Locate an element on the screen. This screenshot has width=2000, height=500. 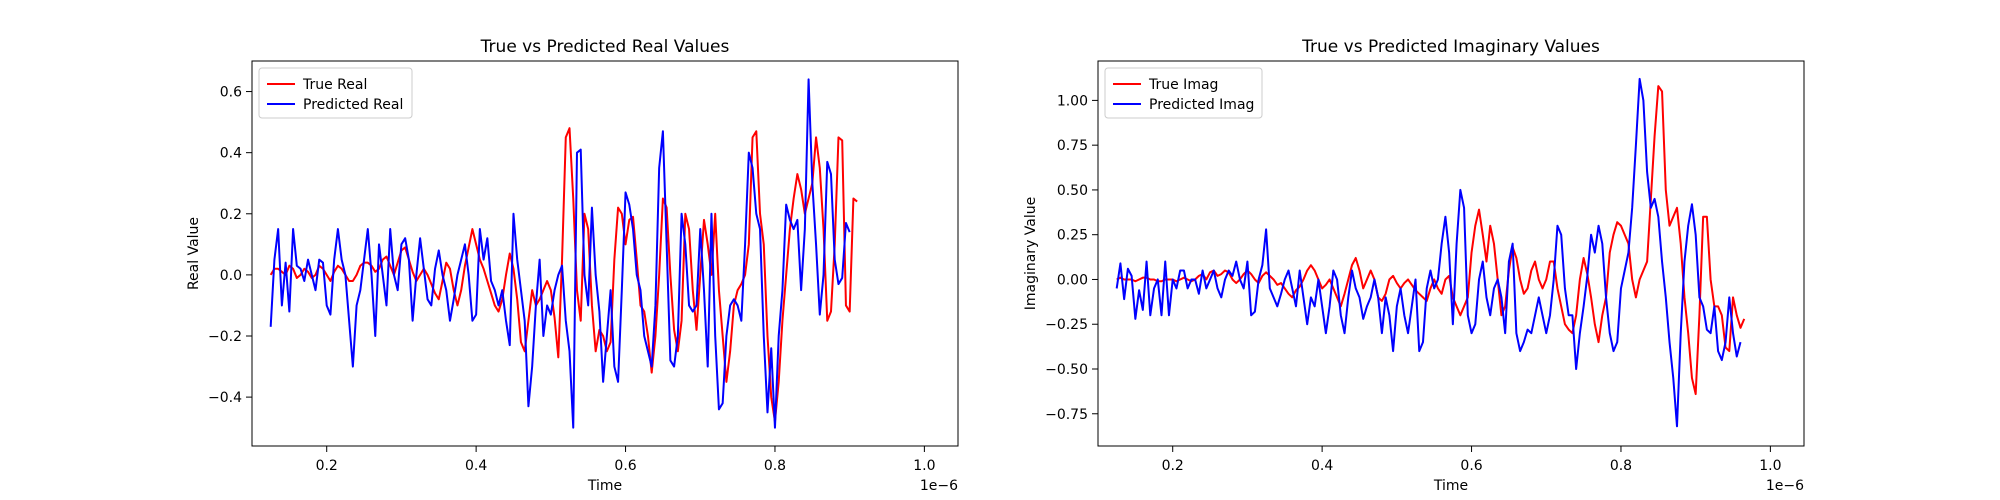
y-axis-label: Imaginary Value is located at coordinates (1031, 254).